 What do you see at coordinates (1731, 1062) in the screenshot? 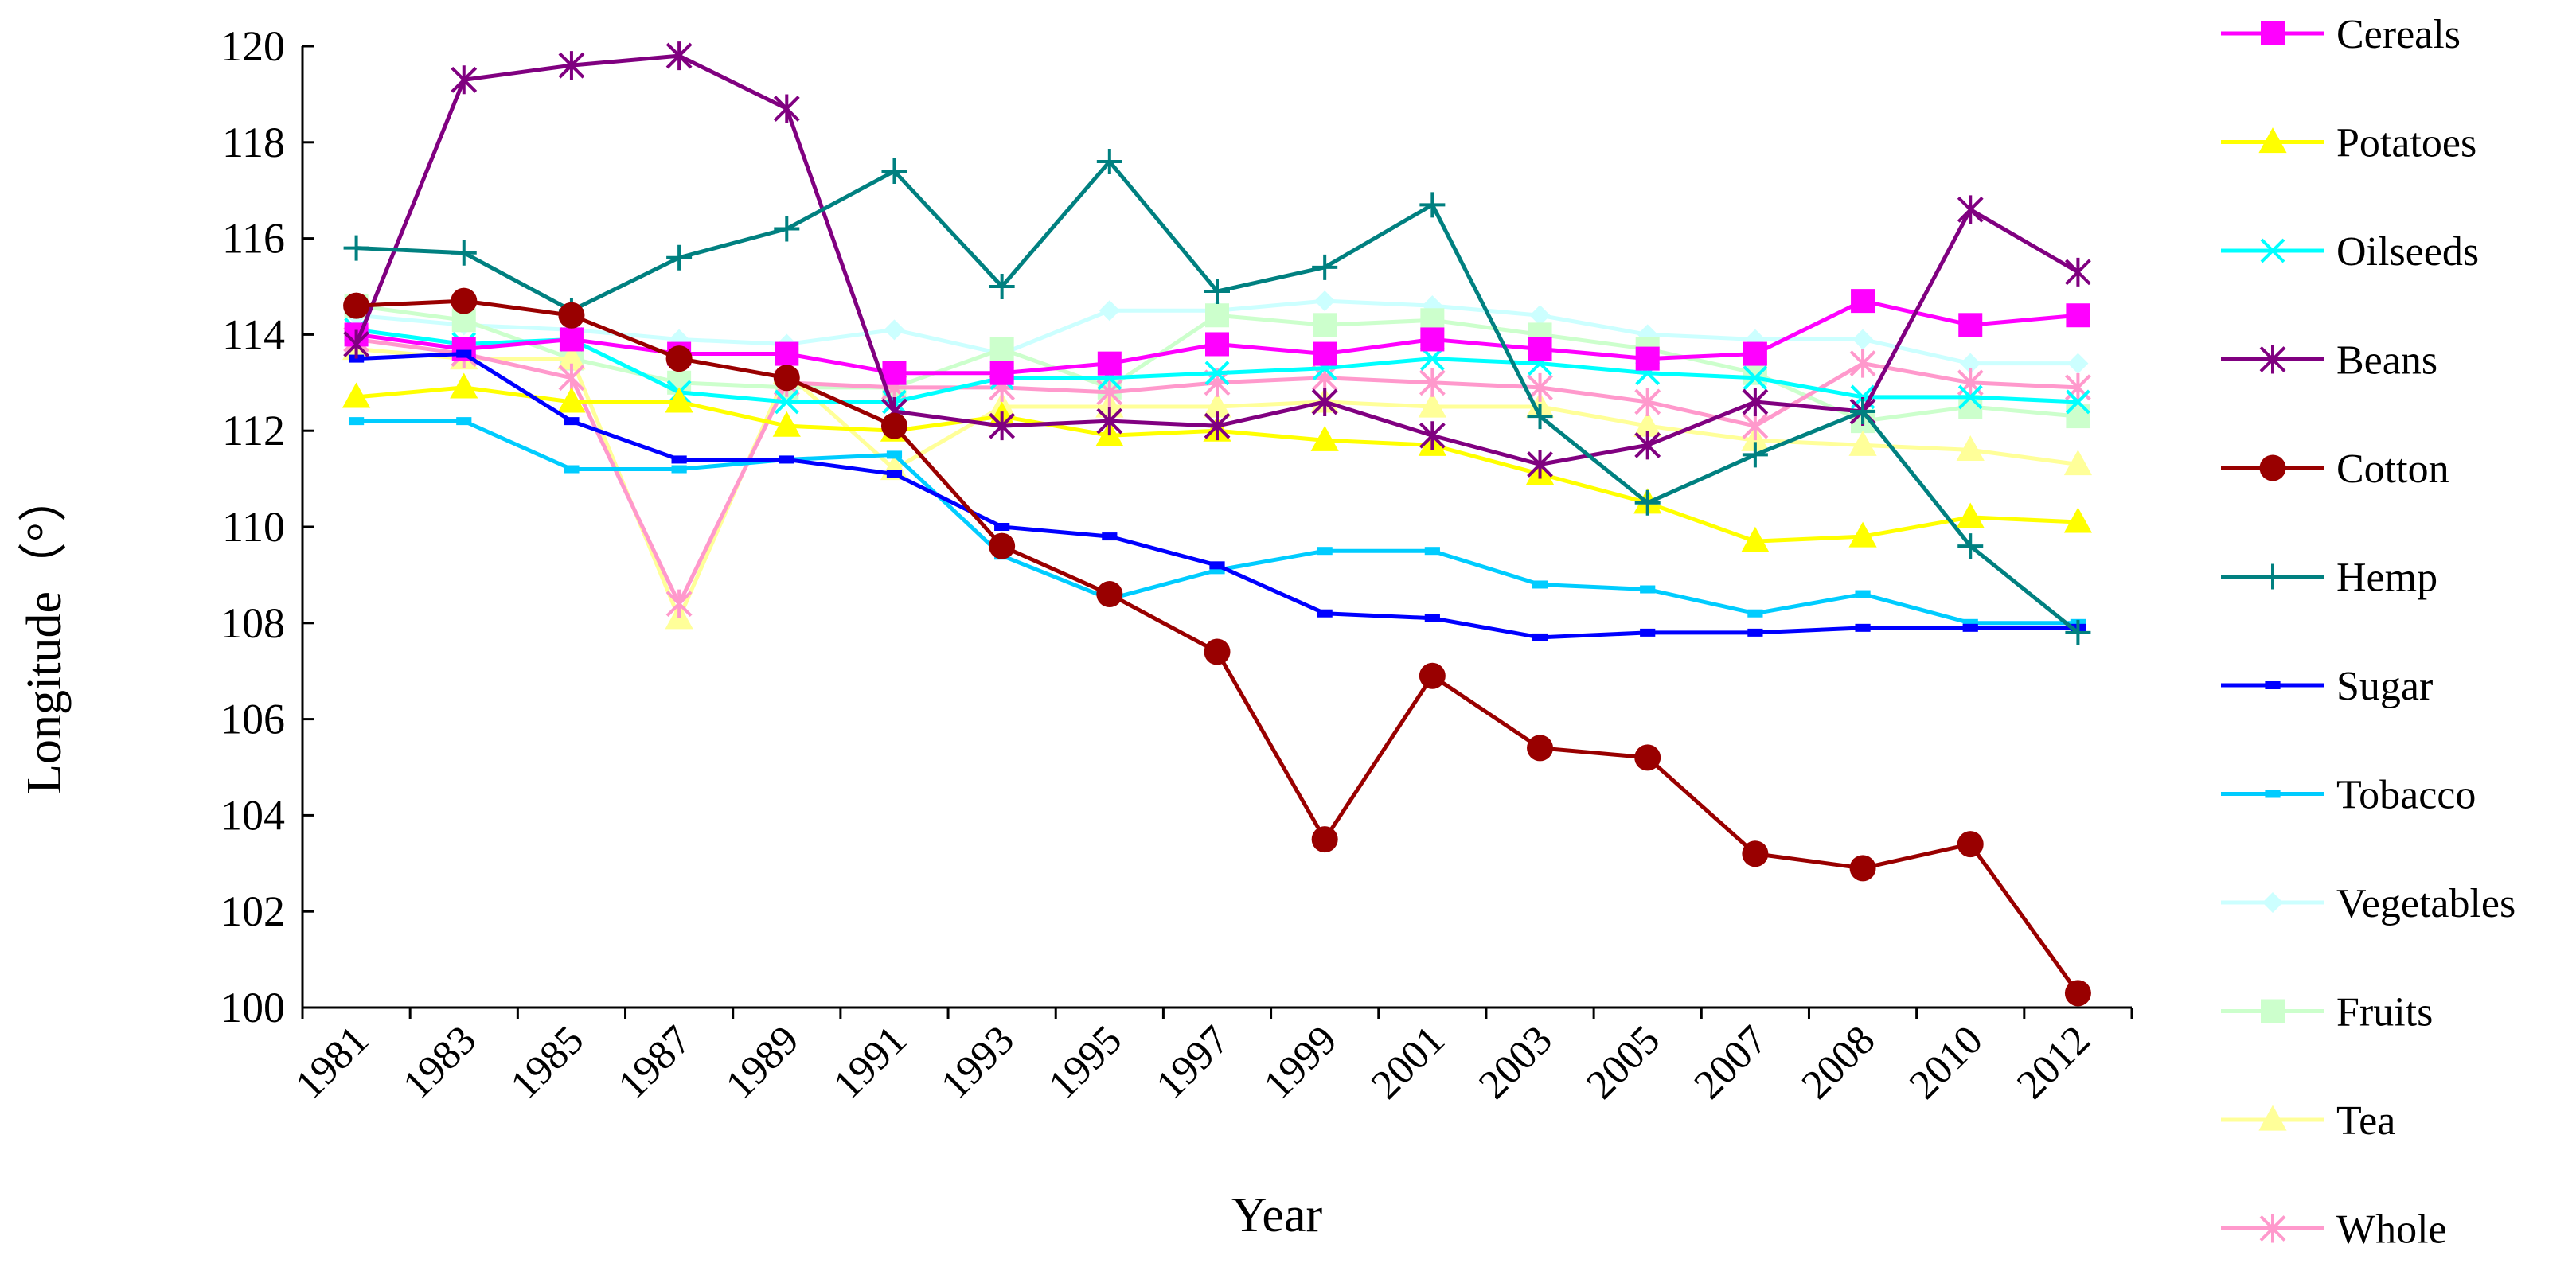
I see `x-tick-label: 2007` at bounding box center [1731, 1062].